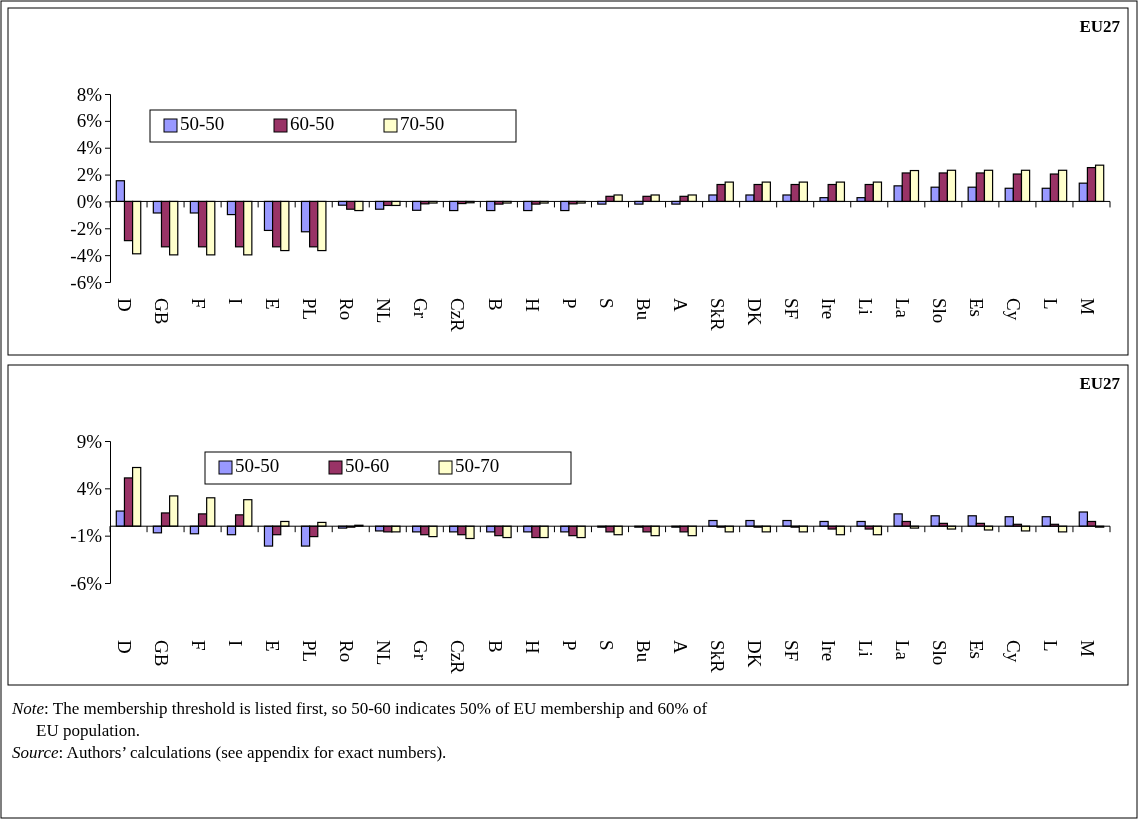  Describe the element at coordinates (86, 536) in the screenshot. I see `y-tick-label: -1%` at that location.